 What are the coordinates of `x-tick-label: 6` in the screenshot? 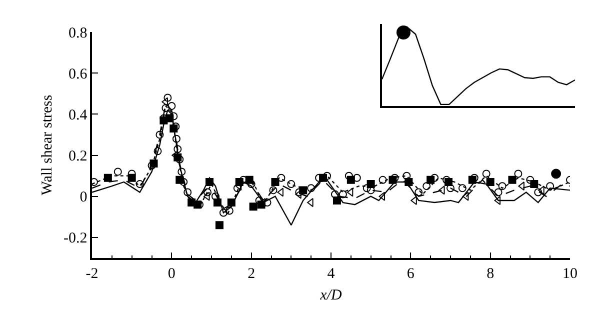 It's located at (410, 274).